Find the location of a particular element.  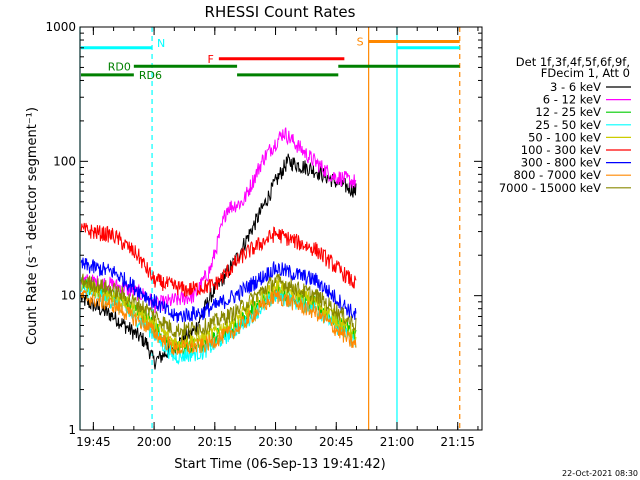

legend-header-line: Det 1f,3f,4f,5f,6f,9f, is located at coordinates (573, 62).